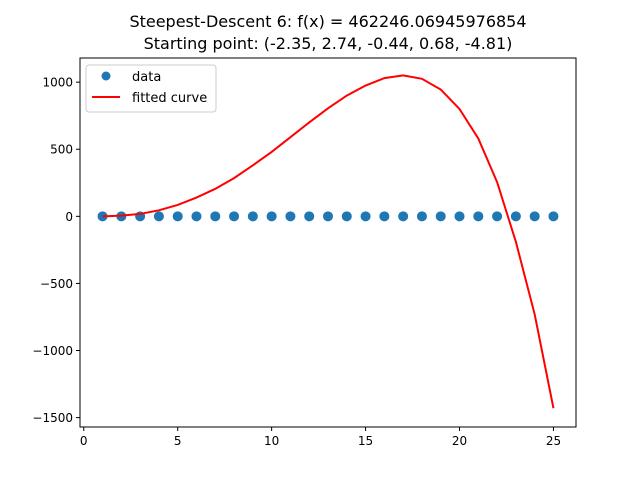 The width and height of the screenshot is (640, 480). I want to click on x-tick-label: 5, so click(178, 441).